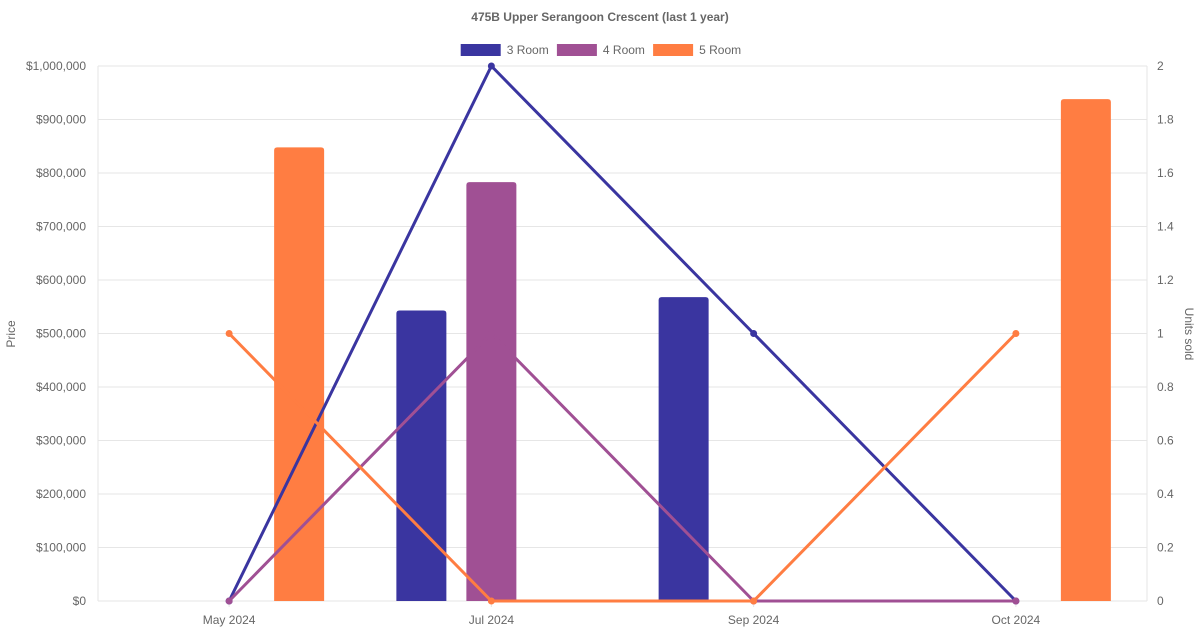 This screenshot has height=630, width=1200. I want to click on x-tick-label: Sep 2024, so click(754, 620).